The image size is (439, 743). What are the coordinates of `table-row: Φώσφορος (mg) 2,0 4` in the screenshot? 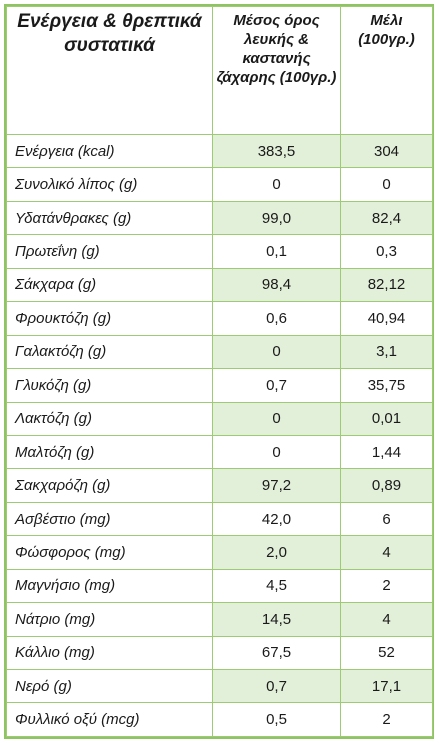 It's located at (219, 552).